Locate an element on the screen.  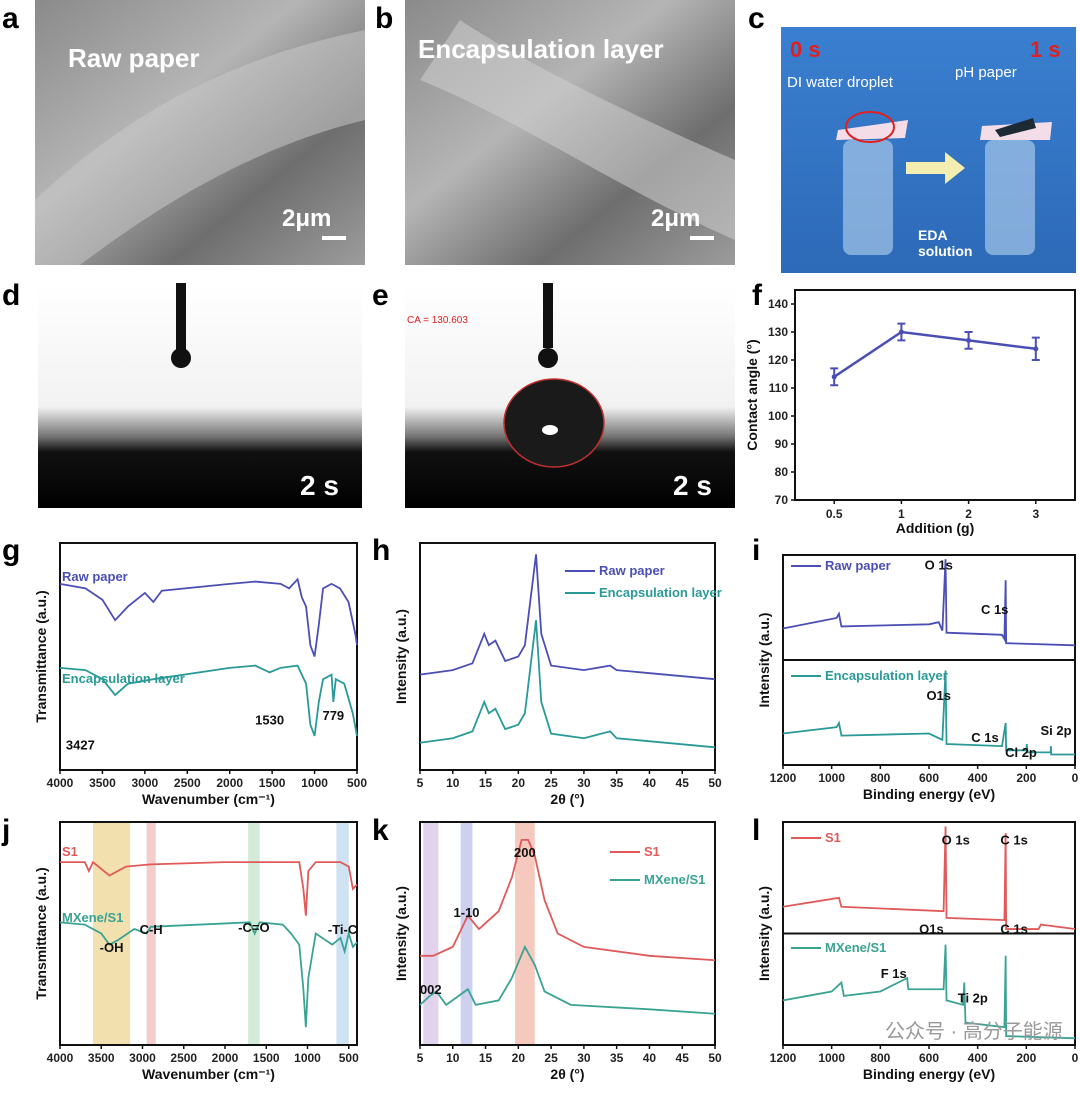
x-tick-label: 3 is located at coordinates (1035, 514).